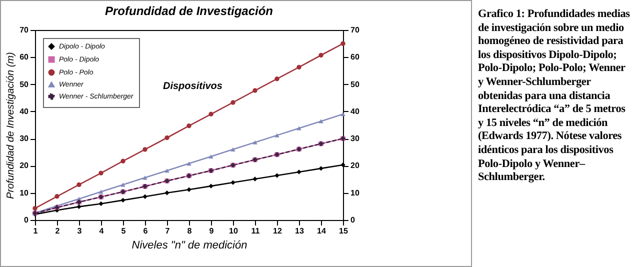 The image size is (633, 267). I want to click on y2-tick-label: 10, so click(355, 193).